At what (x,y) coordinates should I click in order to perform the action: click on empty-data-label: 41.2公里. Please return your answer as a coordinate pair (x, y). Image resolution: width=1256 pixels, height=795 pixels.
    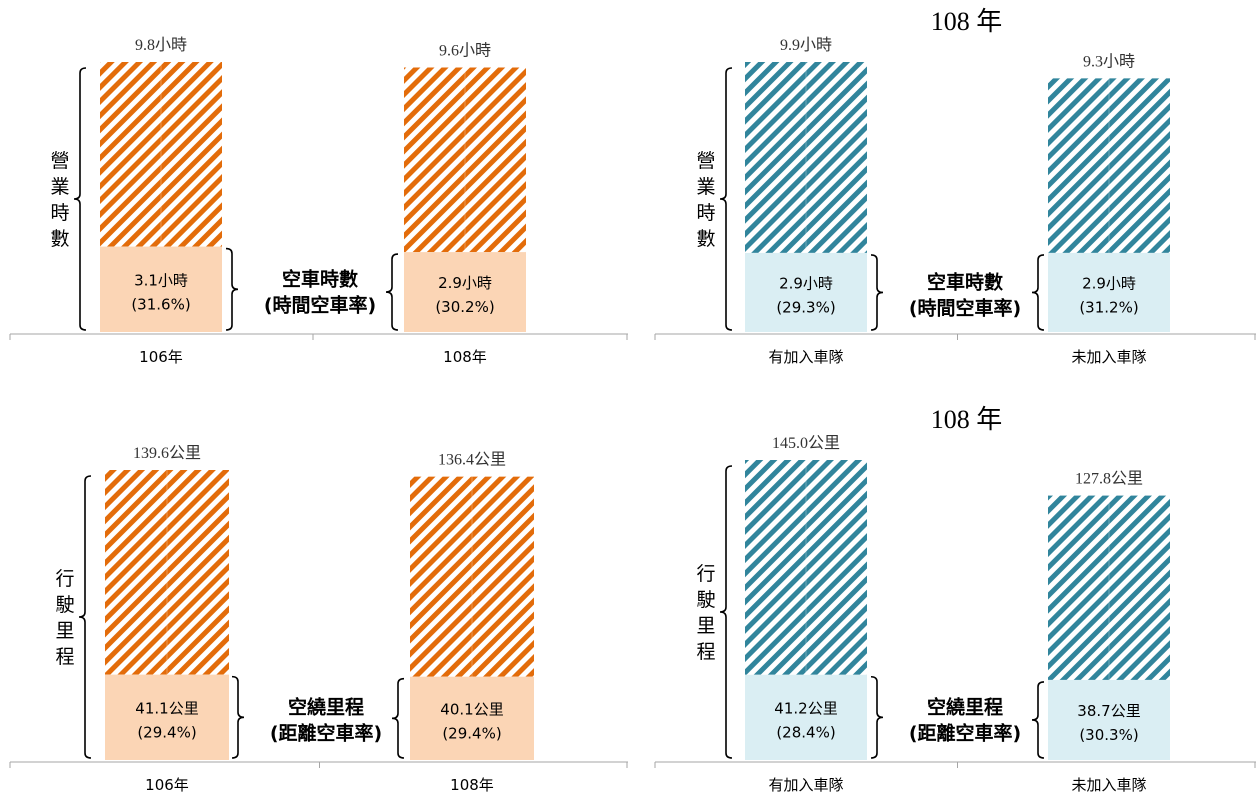
    Looking at the image, I should click on (805, 708).